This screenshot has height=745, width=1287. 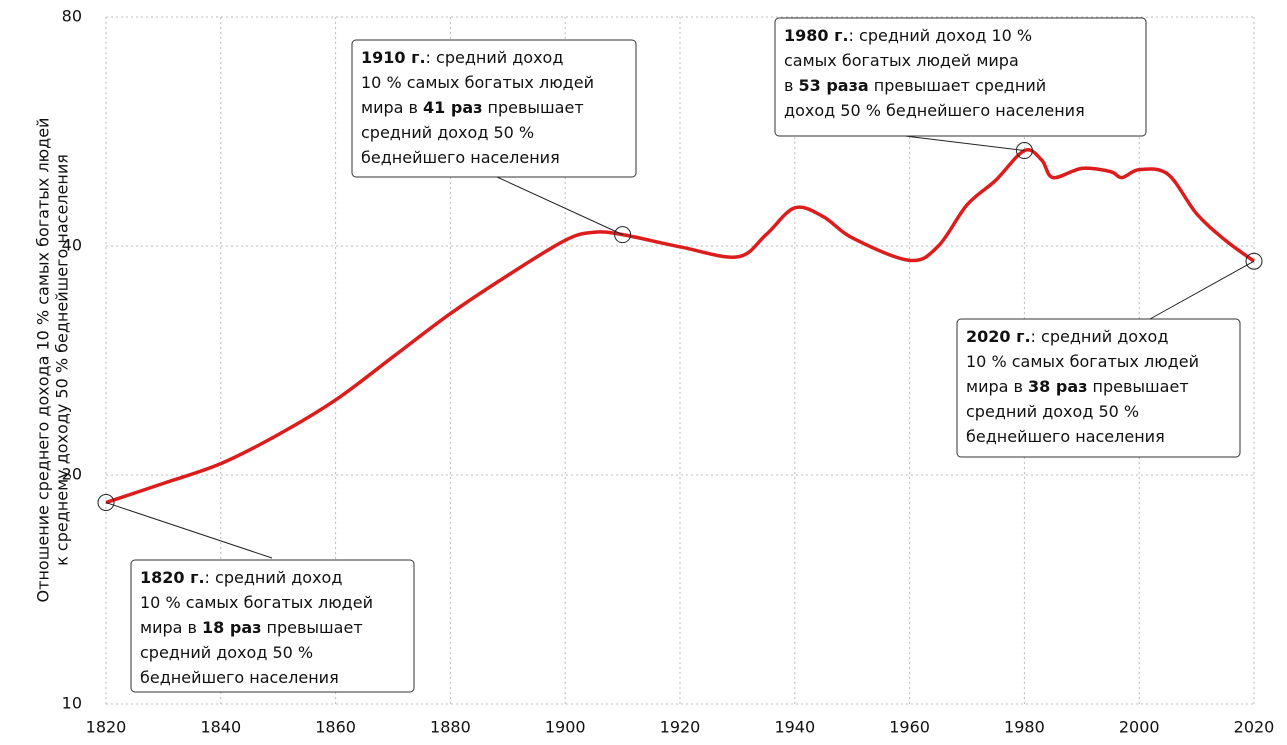 What do you see at coordinates (816, 35) in the screenshot?
I see `annotation-run: 1980 г.` at bounding box center [816, 35].